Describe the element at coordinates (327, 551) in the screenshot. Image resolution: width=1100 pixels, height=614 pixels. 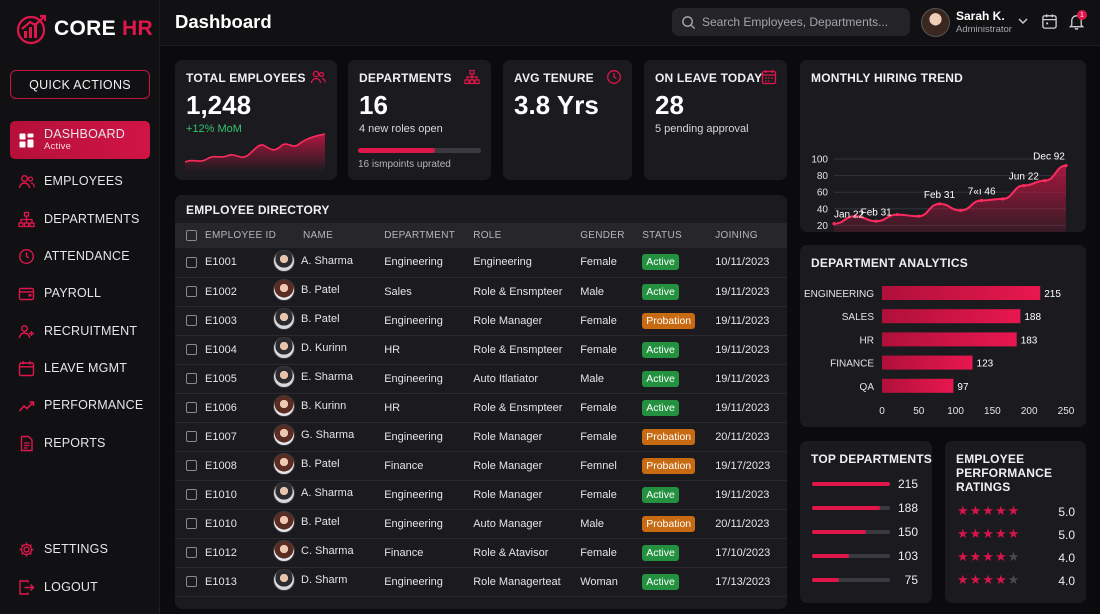
I see `employee-name: C. Sharma` at that location.